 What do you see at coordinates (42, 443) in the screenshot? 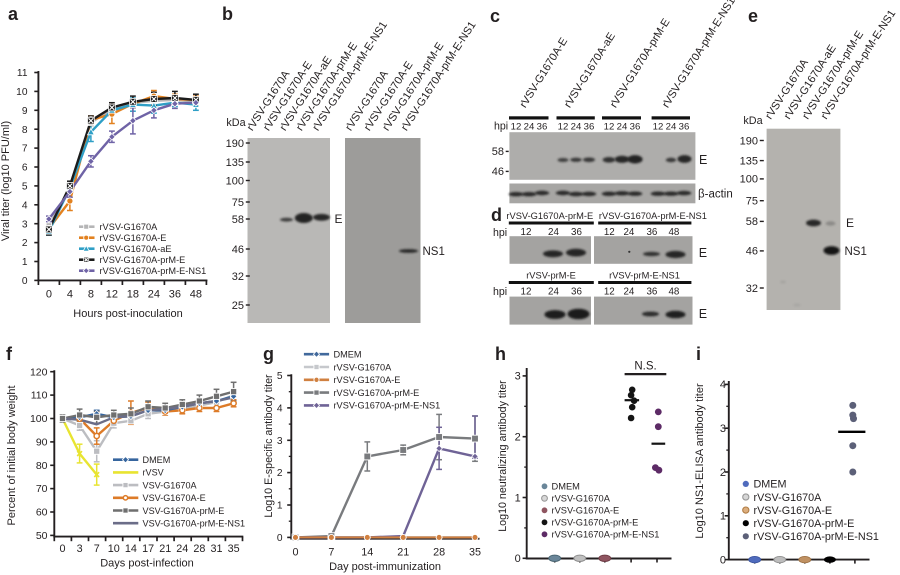
I see `svg-text: 90` at bounding box center [42, 443].